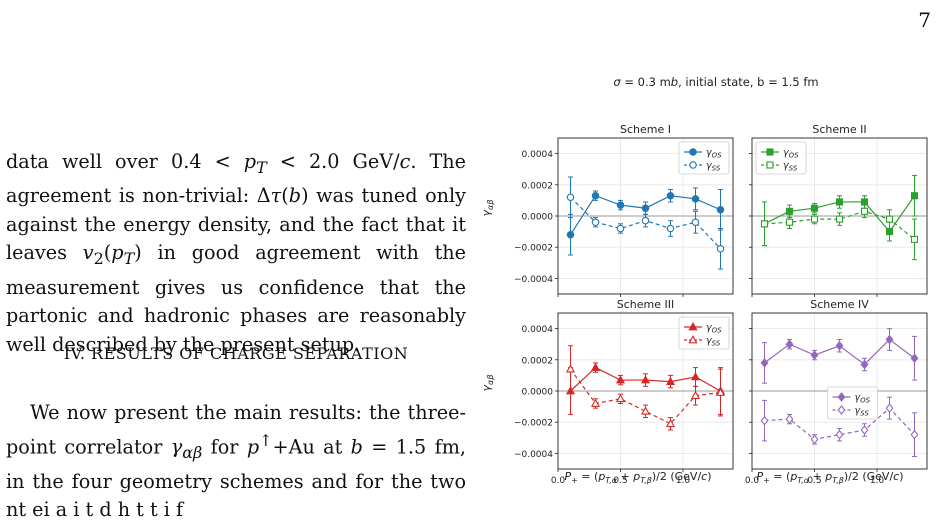 The image size is (945, 525). What do you see at coordinates (487, 208) in the screenshot?
I see `y-axis-label-top: γαβ` at bounding box center [487, 208].